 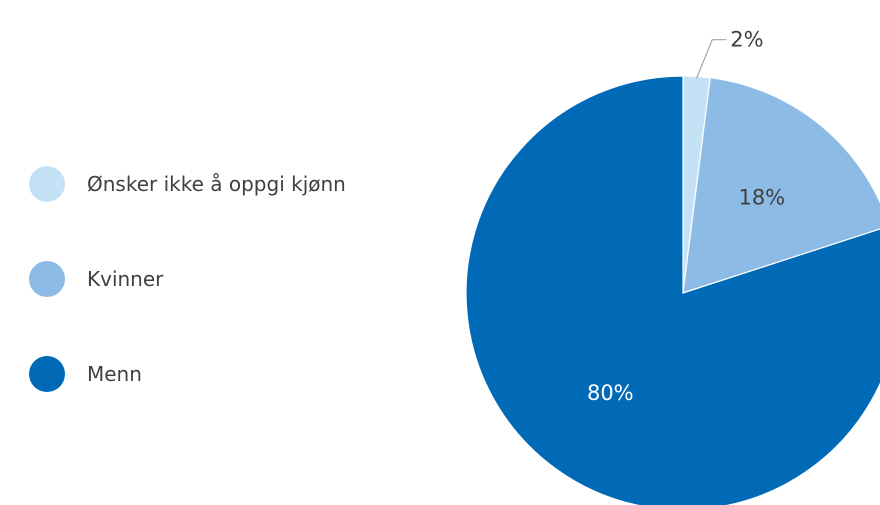 I want to click on legend-label-1: Kvinner, so click(x=125, y=279).